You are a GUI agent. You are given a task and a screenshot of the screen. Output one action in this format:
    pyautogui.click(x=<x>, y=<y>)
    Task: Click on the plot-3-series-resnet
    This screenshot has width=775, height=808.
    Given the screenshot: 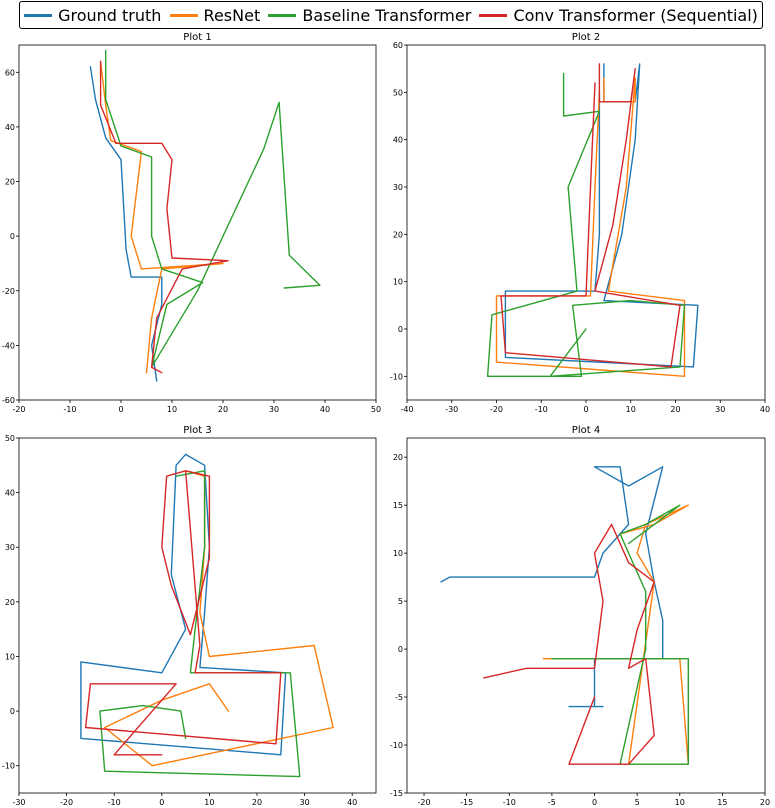 What is the action you would take?
    pyautogui.click(x=219, y=618)
    